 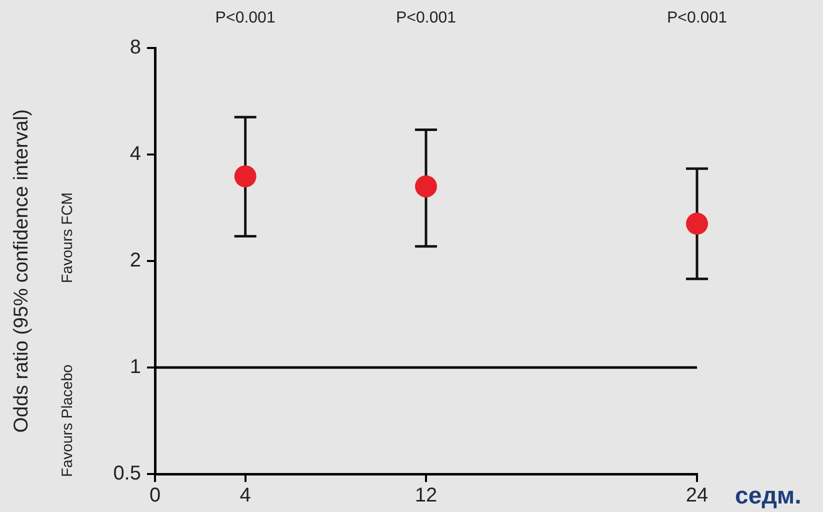 I want to click on x-tick-label: 0, so click(x=155, y=495).